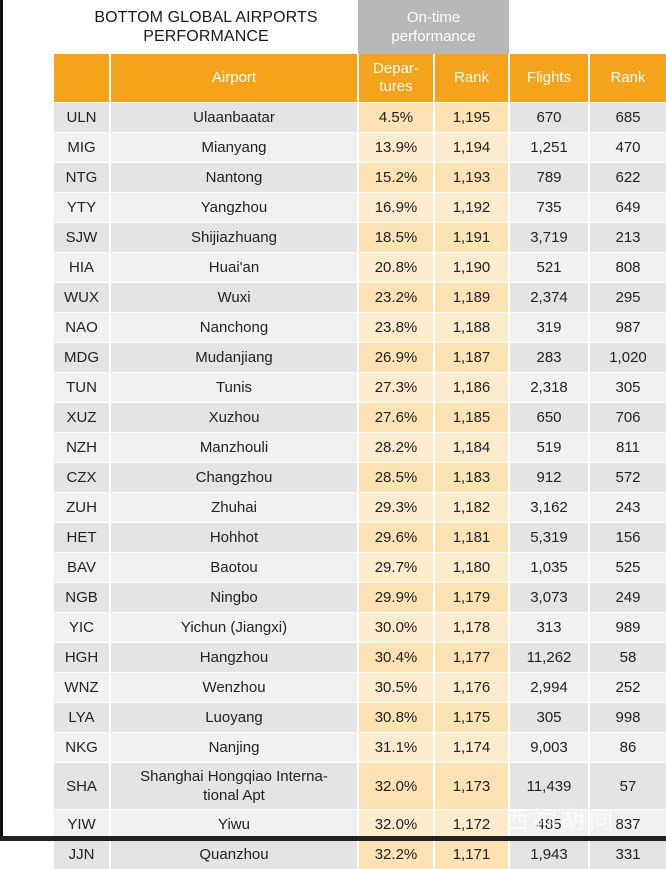 This screenshot has height=869, width=666. What do you see at coordinates (396, 854) in the screenshot?
I see `departures-cell: 32.2%` at bounding box center [396, 854].